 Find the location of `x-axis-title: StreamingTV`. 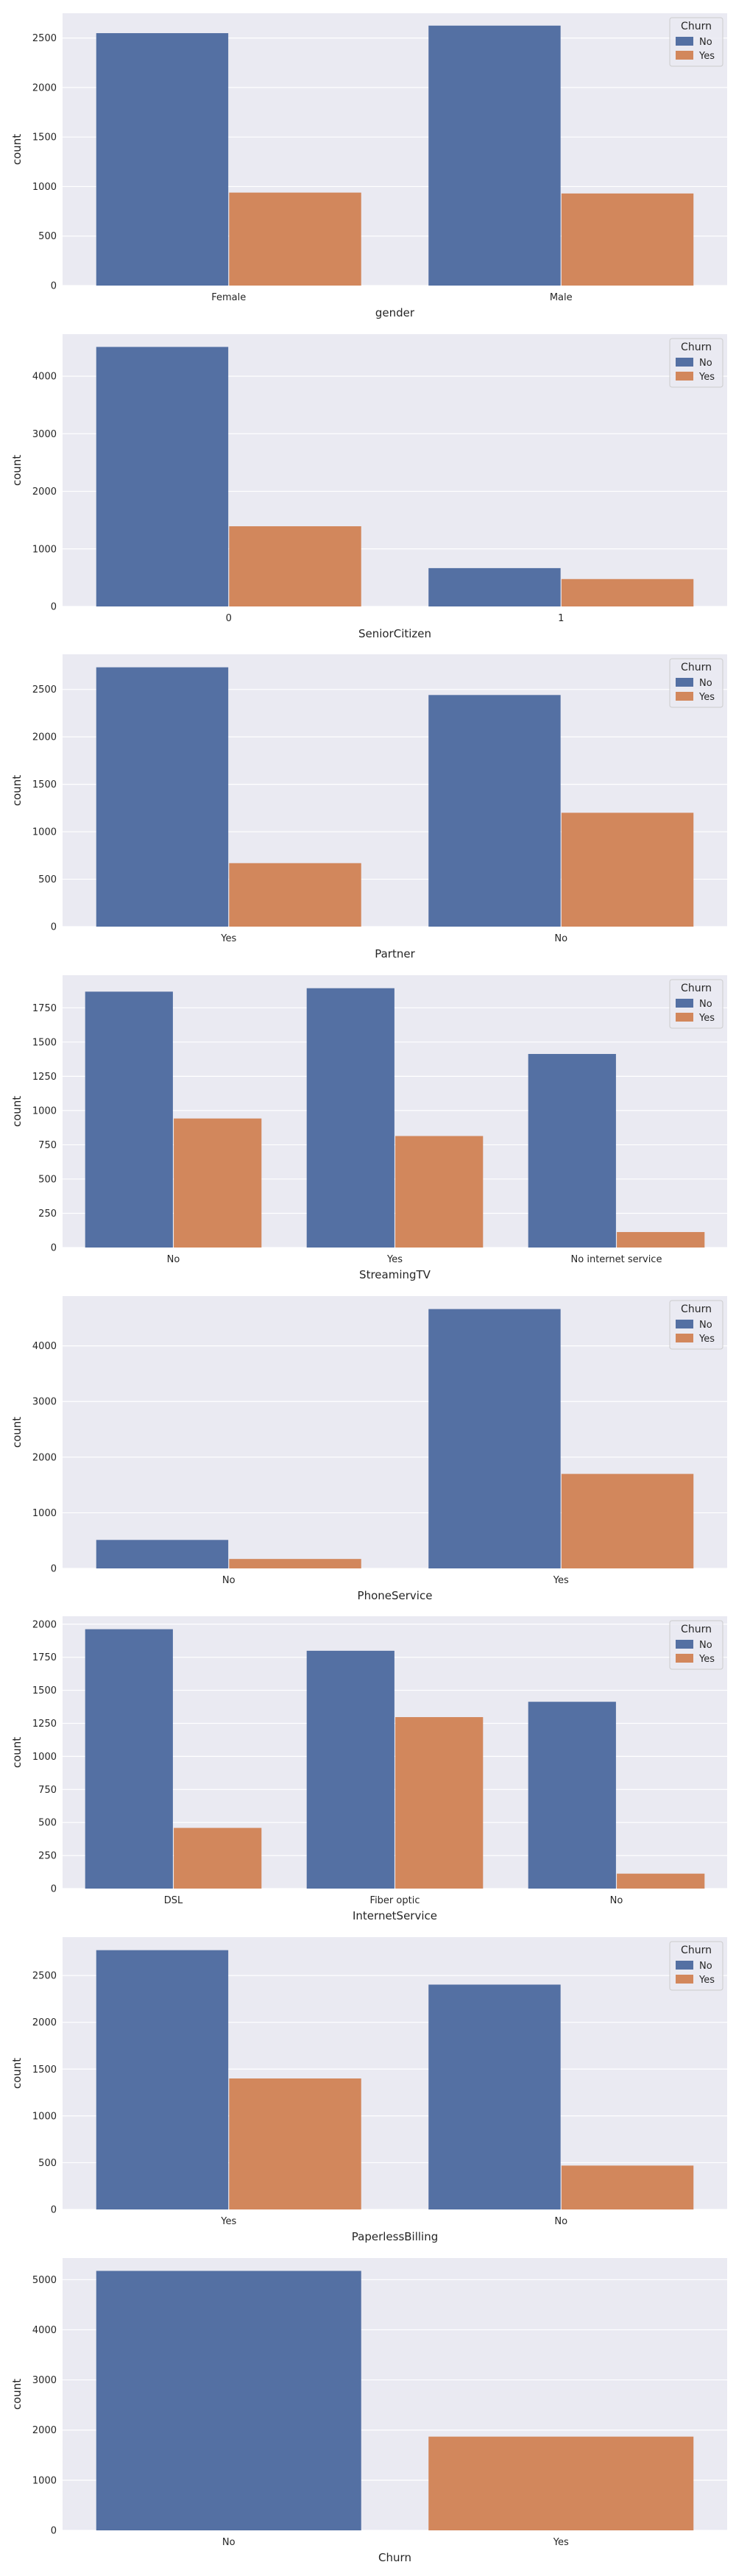

x-axis-title: StreamingTV is located at coordinates (395, 1274).